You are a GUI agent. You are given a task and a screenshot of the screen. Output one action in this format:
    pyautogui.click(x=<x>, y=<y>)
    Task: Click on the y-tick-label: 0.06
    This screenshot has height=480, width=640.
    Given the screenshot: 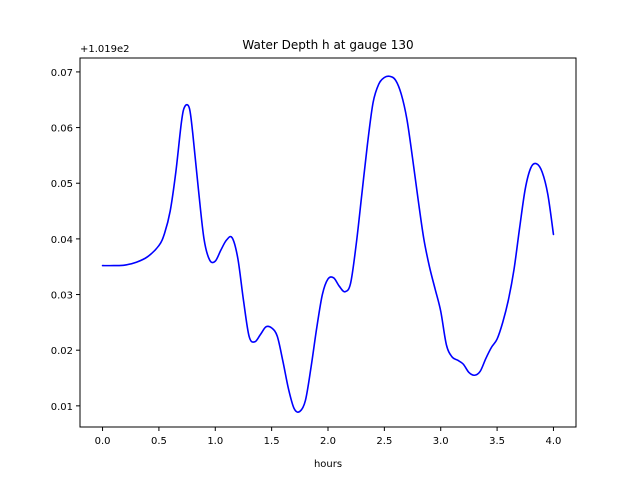 What is the action you would take?
    pyautogui.click(x=62, y=129)
    